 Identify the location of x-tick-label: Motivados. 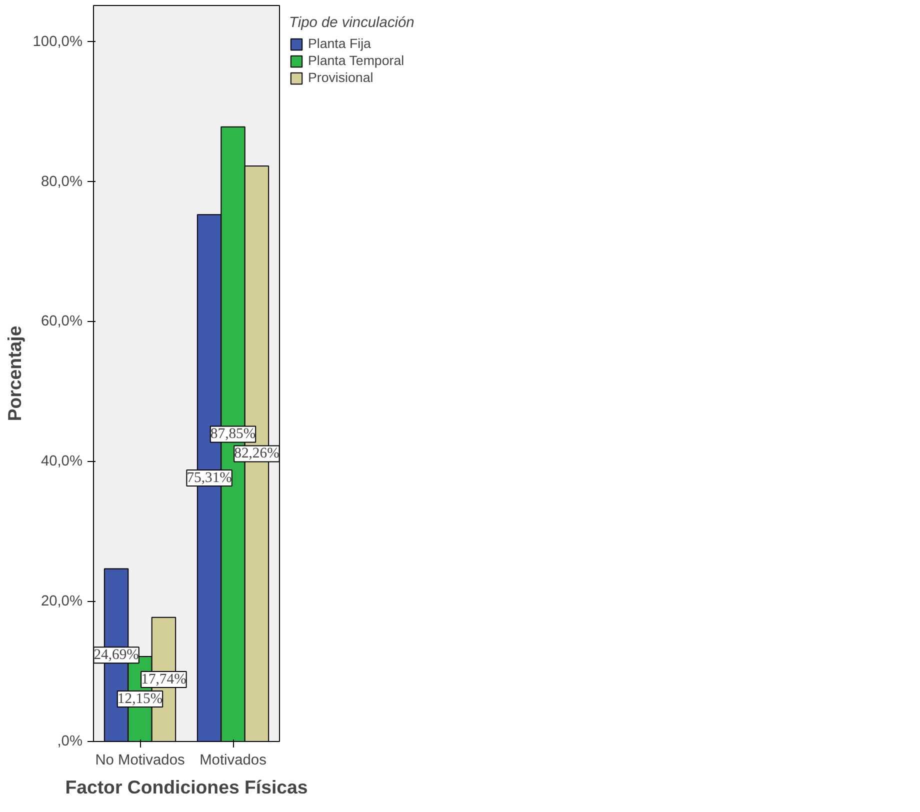
(233, 760).